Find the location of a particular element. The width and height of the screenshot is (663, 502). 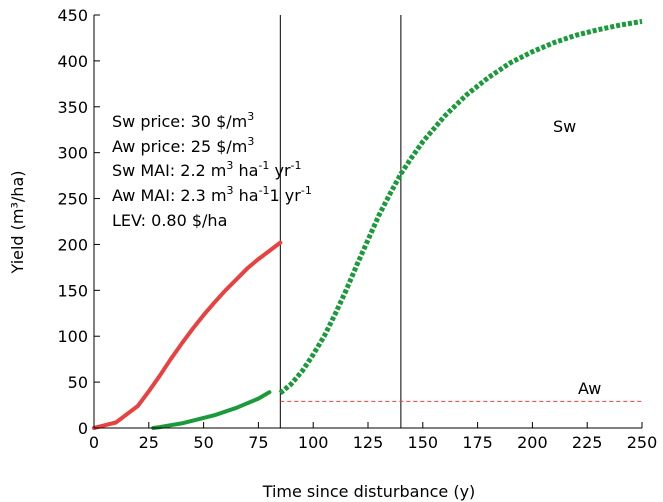

x-tick-label: 250 is located at coordinates (642, 442).